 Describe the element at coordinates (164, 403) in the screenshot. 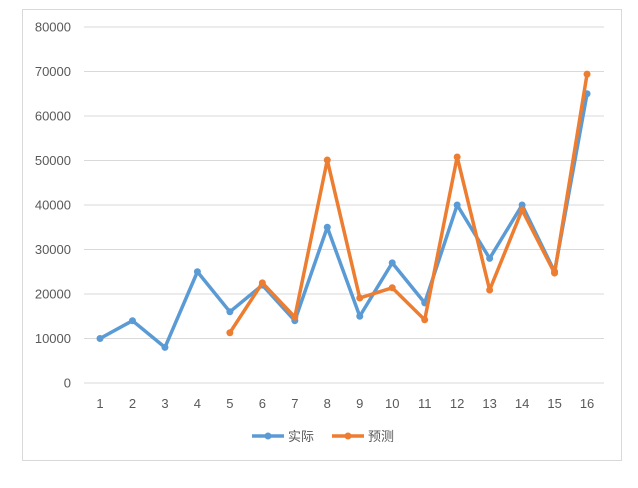

I see `x-tick-label: 3` at that location.